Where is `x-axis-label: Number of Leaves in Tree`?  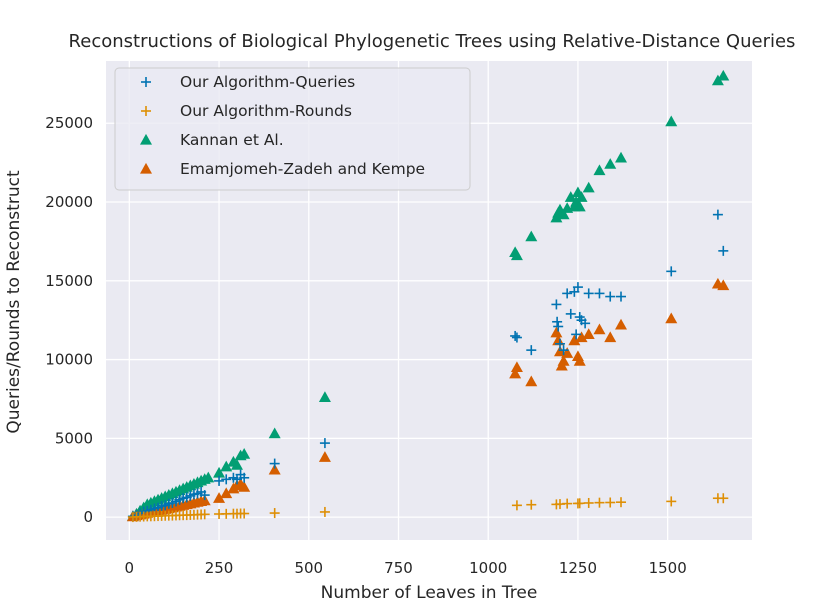
x-axis-label: Number of Leaves in Tree is located at coordinates (429, 593).